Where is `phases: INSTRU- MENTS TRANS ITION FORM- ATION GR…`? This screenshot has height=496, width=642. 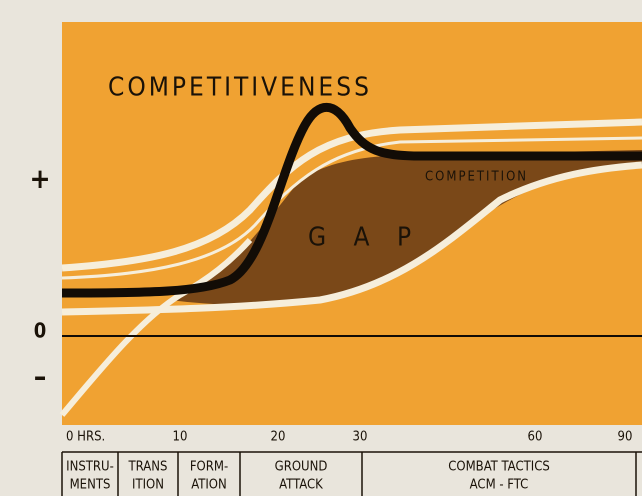
phases: INSTRU- MENTS TRANS ITION FORM- ATION GR… is located at coordinates (308, 476).